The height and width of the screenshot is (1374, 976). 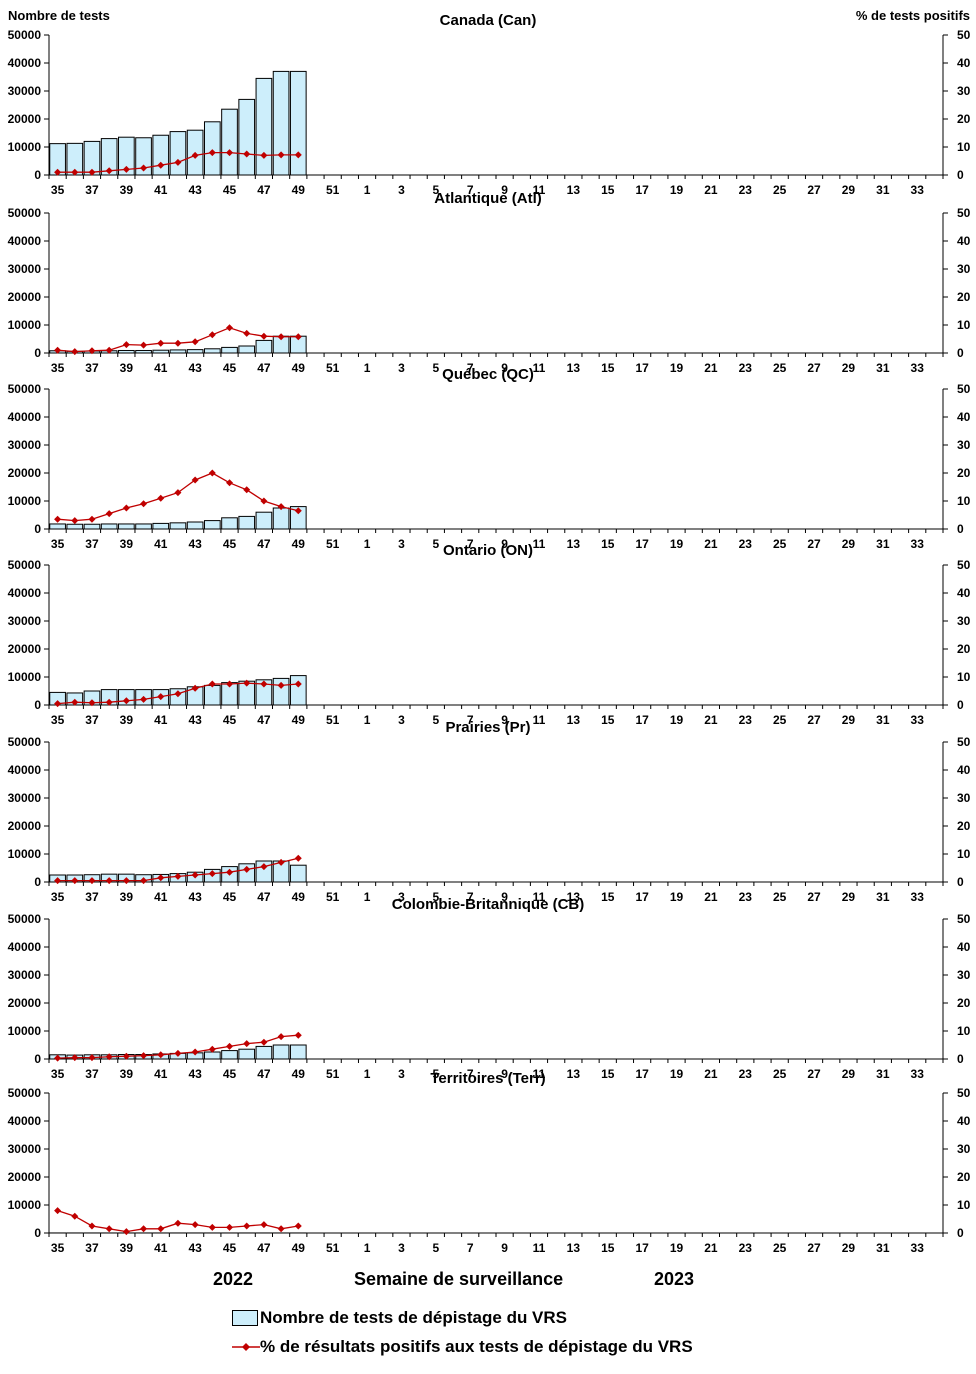 What do you see at coordinates (435, 897) in the screenshot?
I see `x-tick-label: 5` at bounding box center [435, 897].